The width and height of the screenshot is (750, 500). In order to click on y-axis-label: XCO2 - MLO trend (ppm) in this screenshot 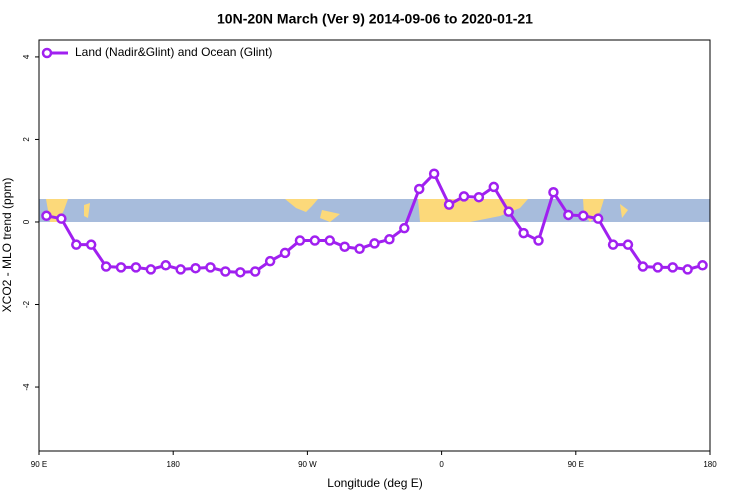, I will do `click(7, 245)`.